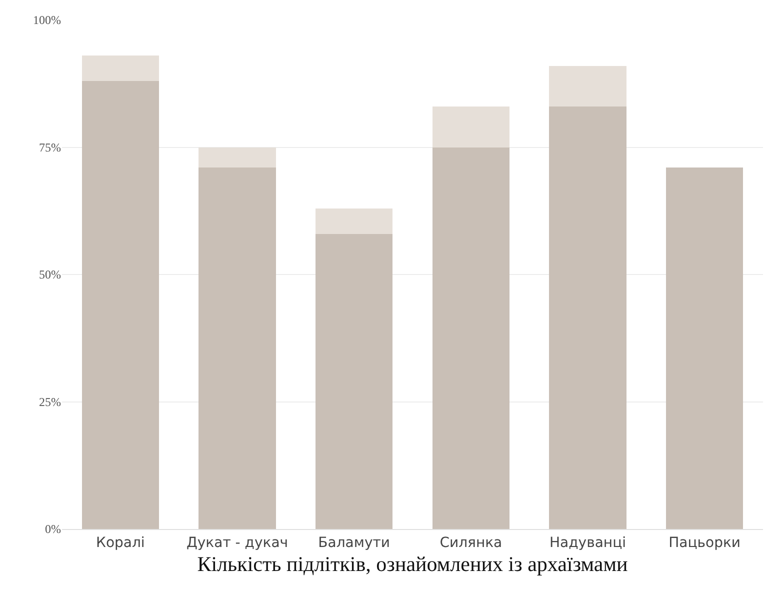 This screenshot has width=771, height=605. Describe the element at coordinates (237, 542) in the screenshot. I see `x-tick-label: Дукат - дукач` at that location.